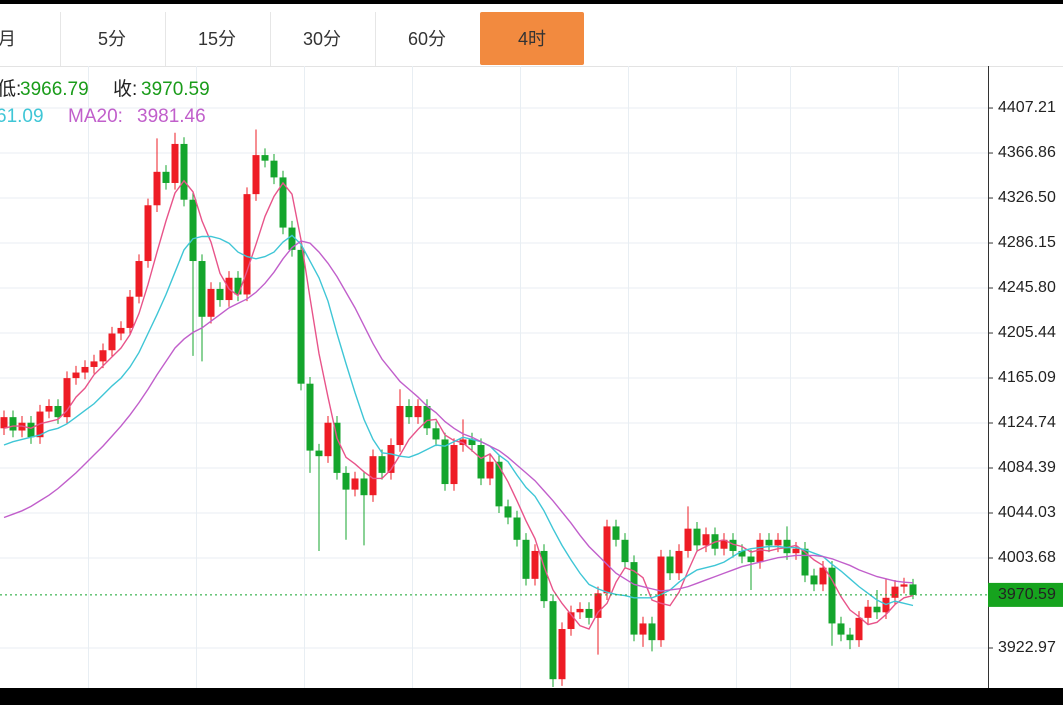 The height and width of the screenshot is (705, 1063). Describe the element at coordinates (531, 696) in the screenshot. I see `bottom-bezel` at that location.